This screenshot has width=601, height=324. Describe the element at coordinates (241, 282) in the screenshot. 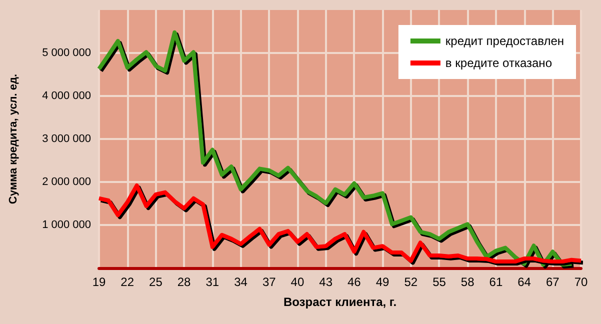

I see `x-tick-label: 34` at that location.